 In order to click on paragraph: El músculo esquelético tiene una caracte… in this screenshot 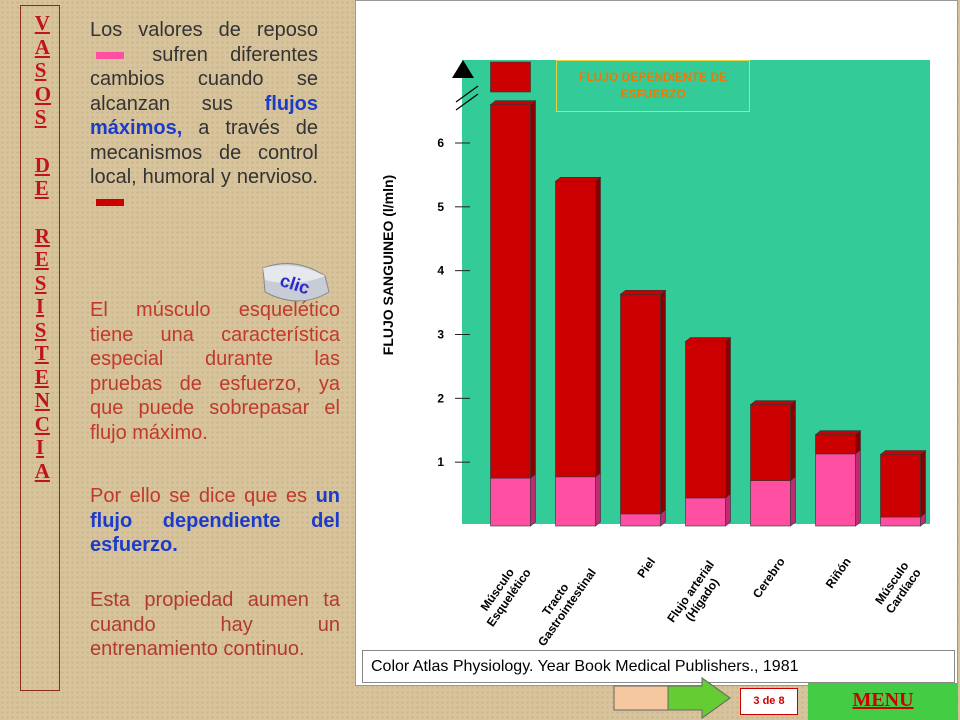, I will do `click(215, 371)`.